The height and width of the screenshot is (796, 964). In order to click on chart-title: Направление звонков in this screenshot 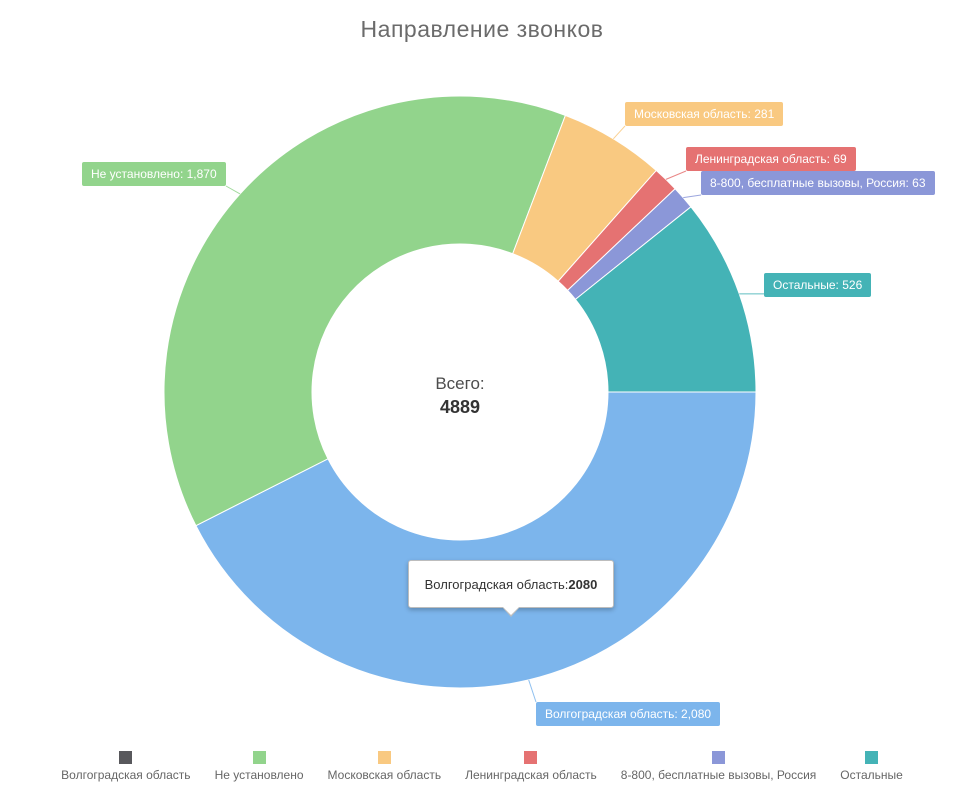, I will do `click(482, 29)`.